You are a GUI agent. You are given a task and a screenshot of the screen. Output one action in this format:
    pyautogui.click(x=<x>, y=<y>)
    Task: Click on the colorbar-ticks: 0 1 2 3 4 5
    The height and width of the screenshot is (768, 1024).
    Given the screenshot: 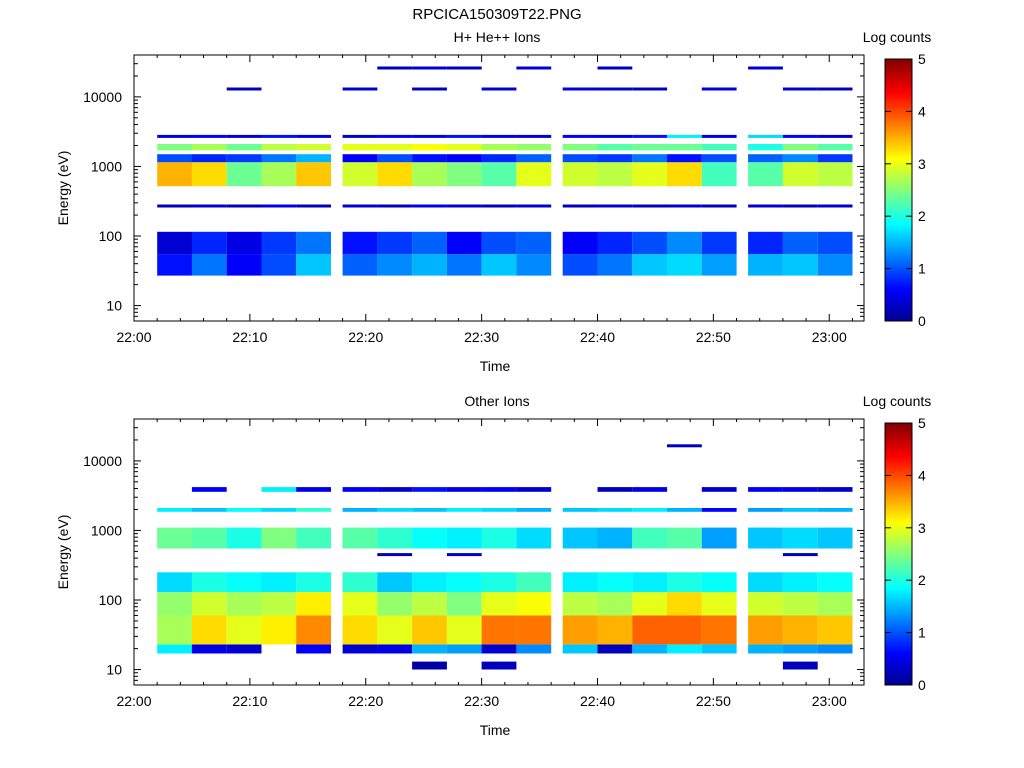 What is the action you would take?
    pyautogui.click(x=905, y=554)
    